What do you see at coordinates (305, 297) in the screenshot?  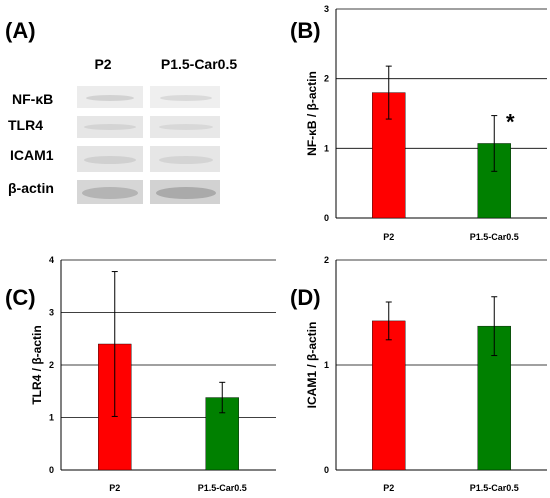 I see `panel-letter-d: (D)` at bounding box center [305, 297].